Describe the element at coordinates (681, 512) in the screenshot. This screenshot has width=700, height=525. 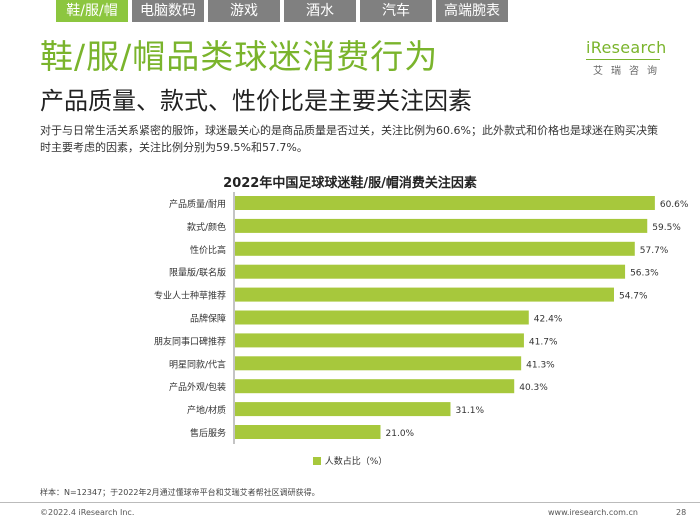
I see `page-number: 28` at that location.